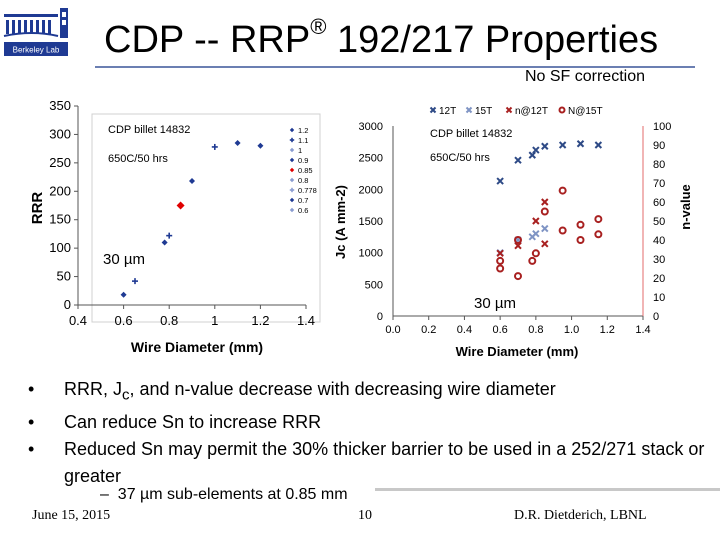  I want to click on bullet-item: • Can reduce Sn to increase RRR, so click(175, 421).